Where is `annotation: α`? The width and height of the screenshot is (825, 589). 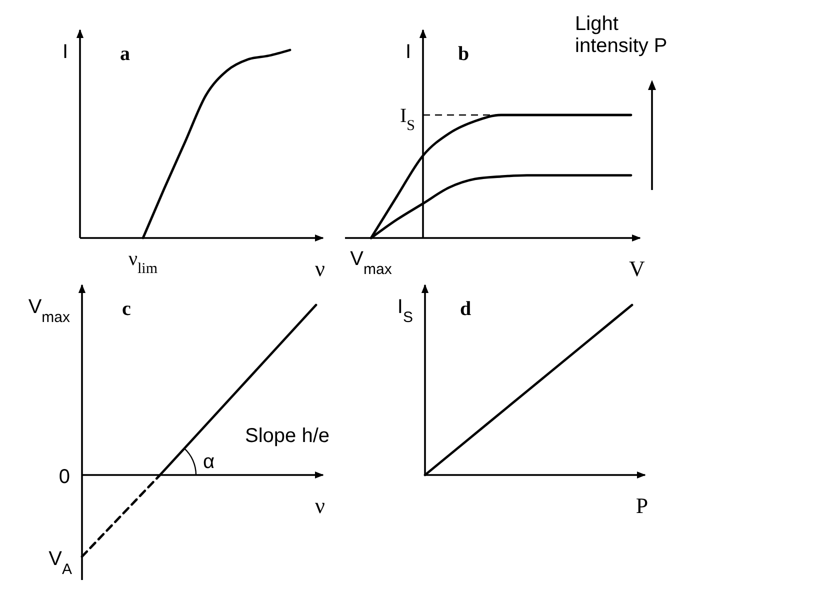 annotation: α is located at coordinates (209, 462).